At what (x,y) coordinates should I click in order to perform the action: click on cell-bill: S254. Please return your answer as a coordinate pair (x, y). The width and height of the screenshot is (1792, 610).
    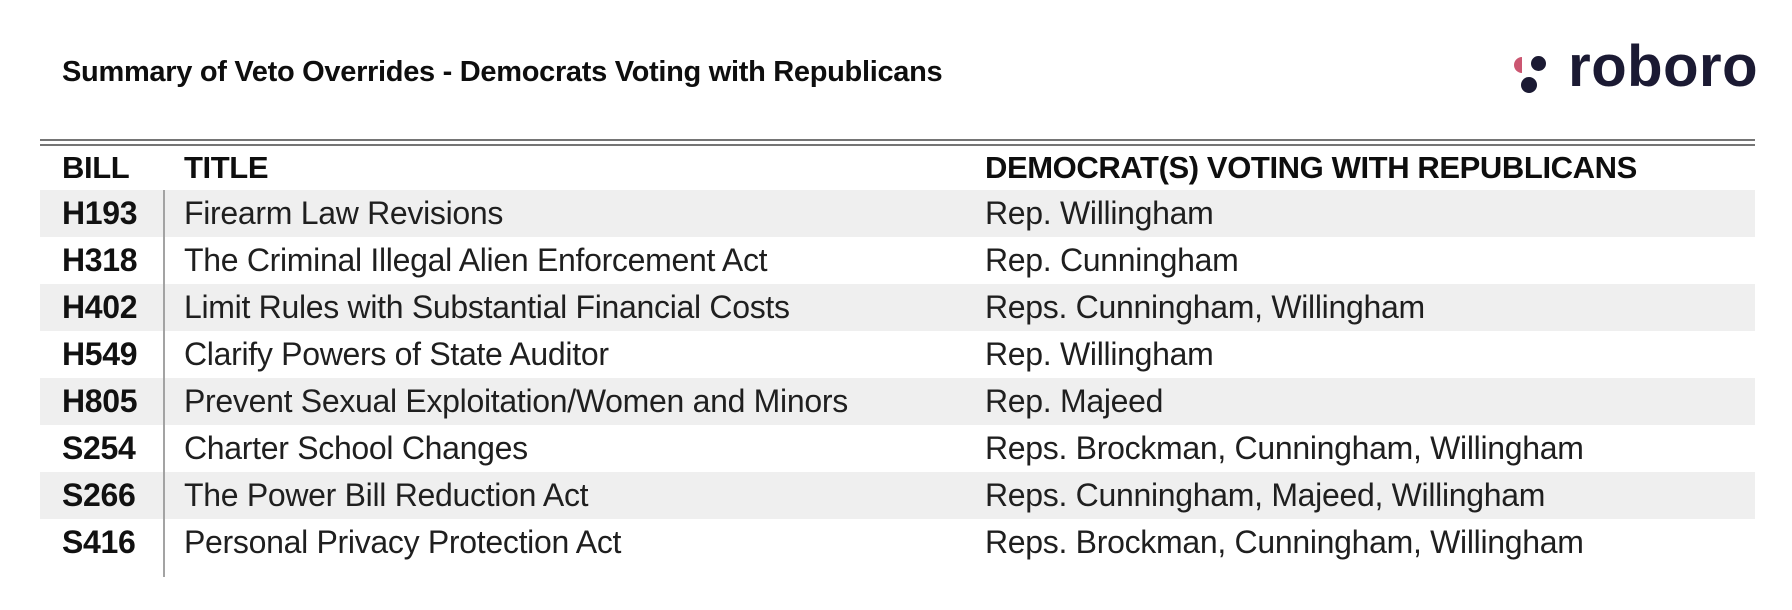
    Looking at the image, I should click on (102, 448).